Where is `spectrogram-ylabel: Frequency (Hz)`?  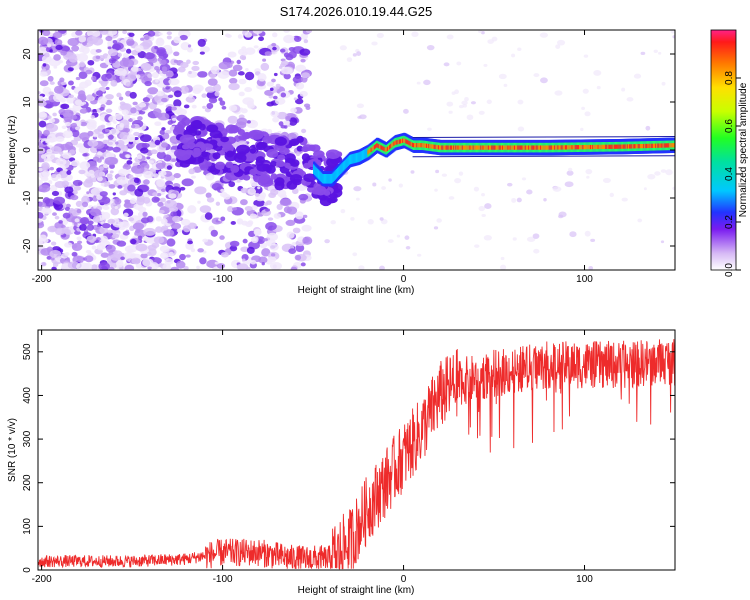 spectrogram-ylabel: Frequency (Hz) is located at coordinates (12, 150).